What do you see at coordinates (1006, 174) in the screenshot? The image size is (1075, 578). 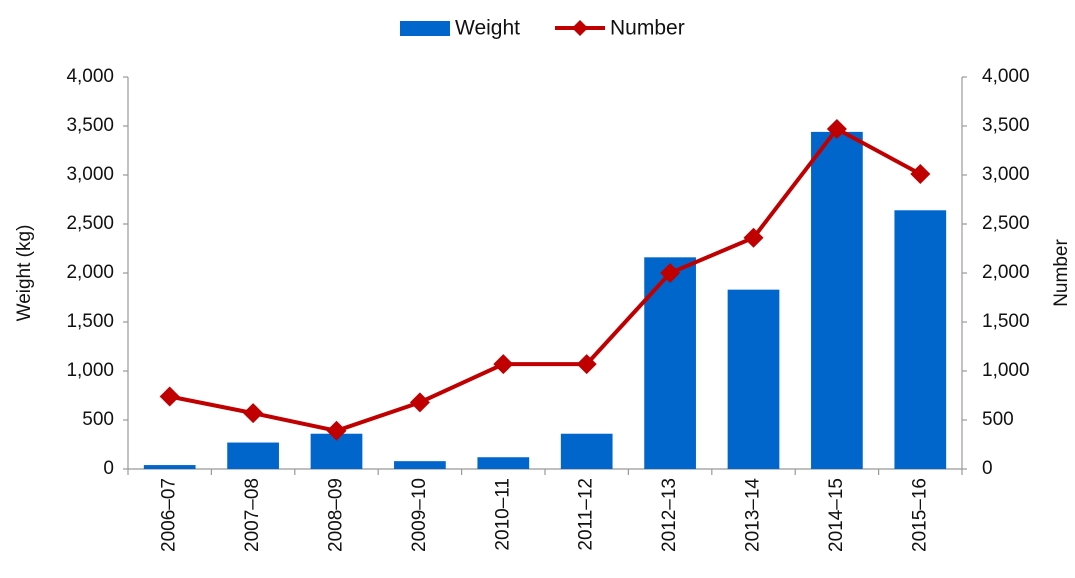 I see `y2-tick-label: 3,000` at bounding box center [1006, 174].